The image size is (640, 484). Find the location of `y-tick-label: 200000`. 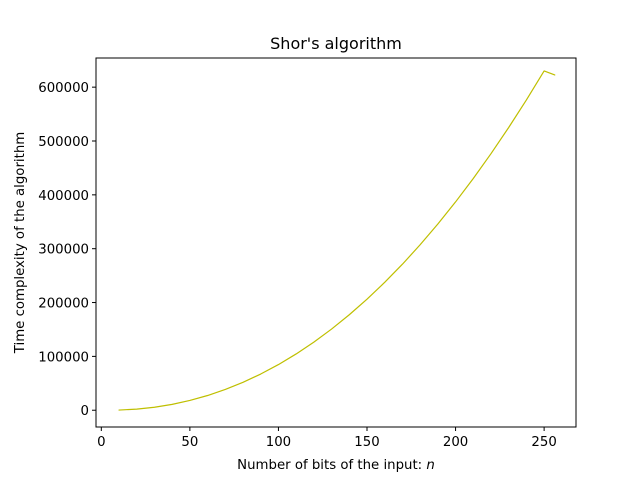

y-tick-label: 200000 is located at coordinates (63, 304).